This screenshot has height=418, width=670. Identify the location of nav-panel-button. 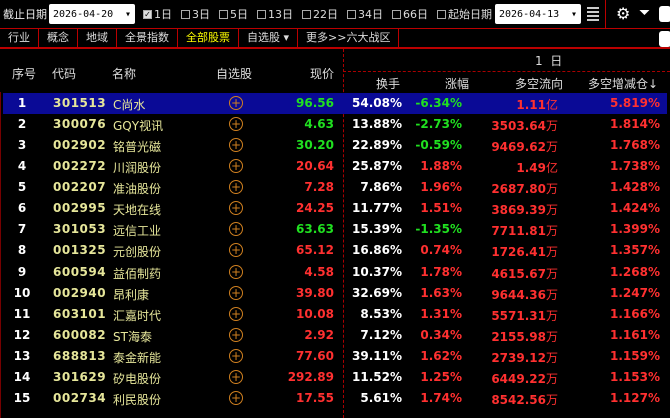
(664, 39).